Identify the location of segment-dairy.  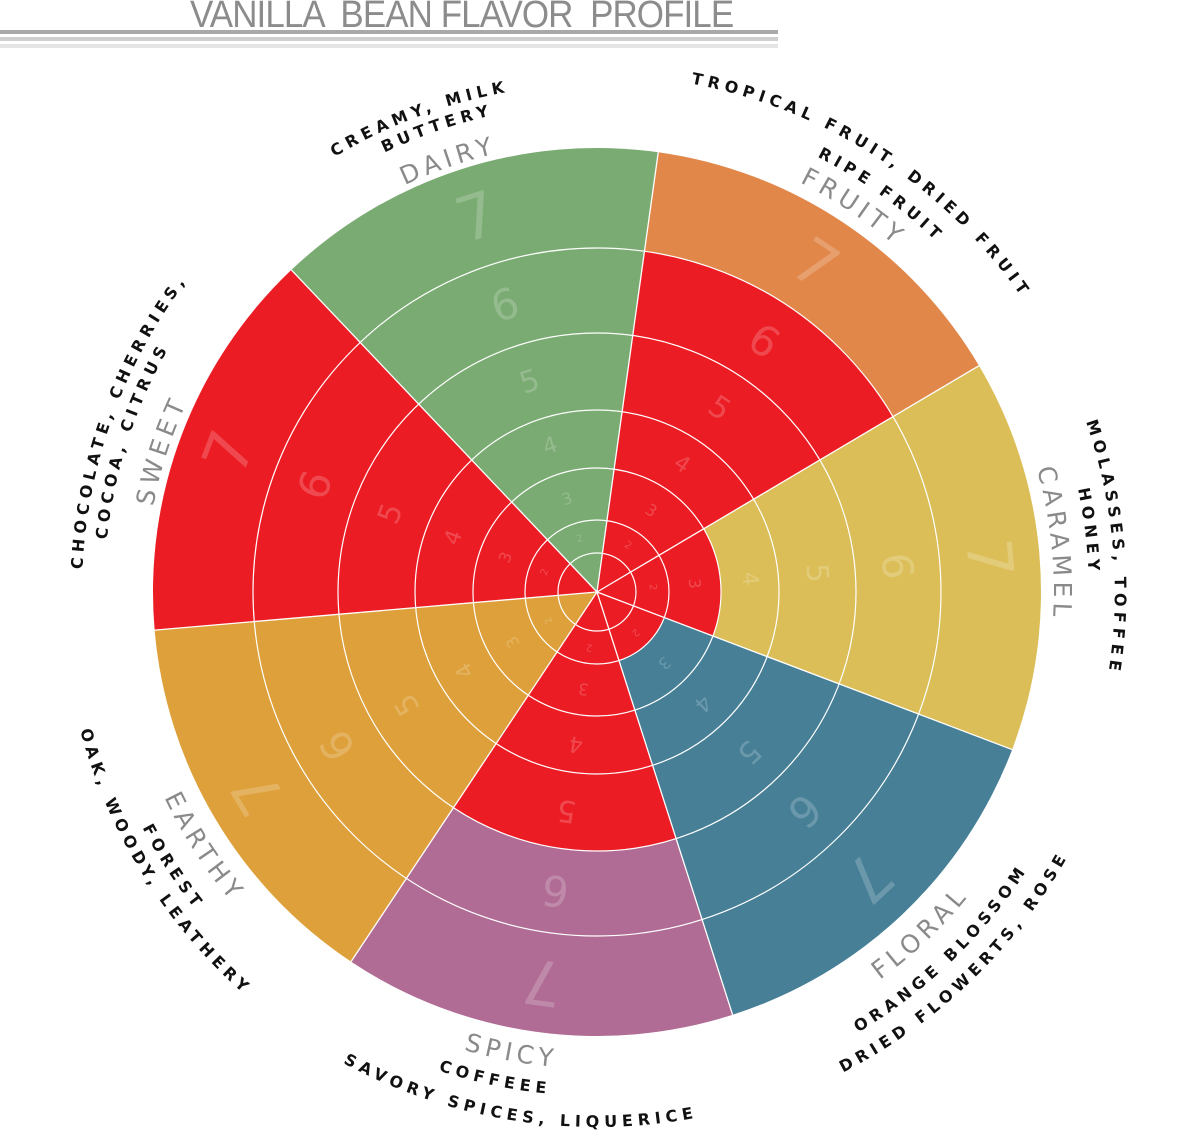
(475, 370).